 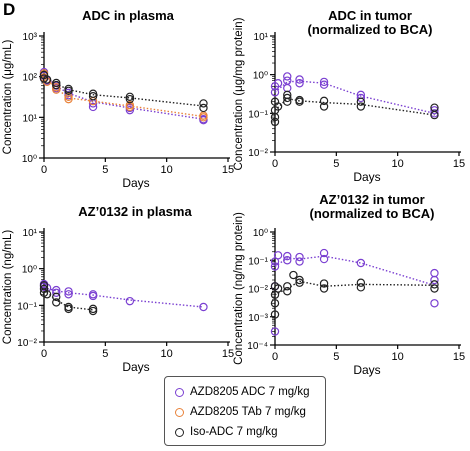 What do you see at coordinates (30, 37) in the screenshot?
I see `y-tick-label: 10³` at bounding box center [30, 37].